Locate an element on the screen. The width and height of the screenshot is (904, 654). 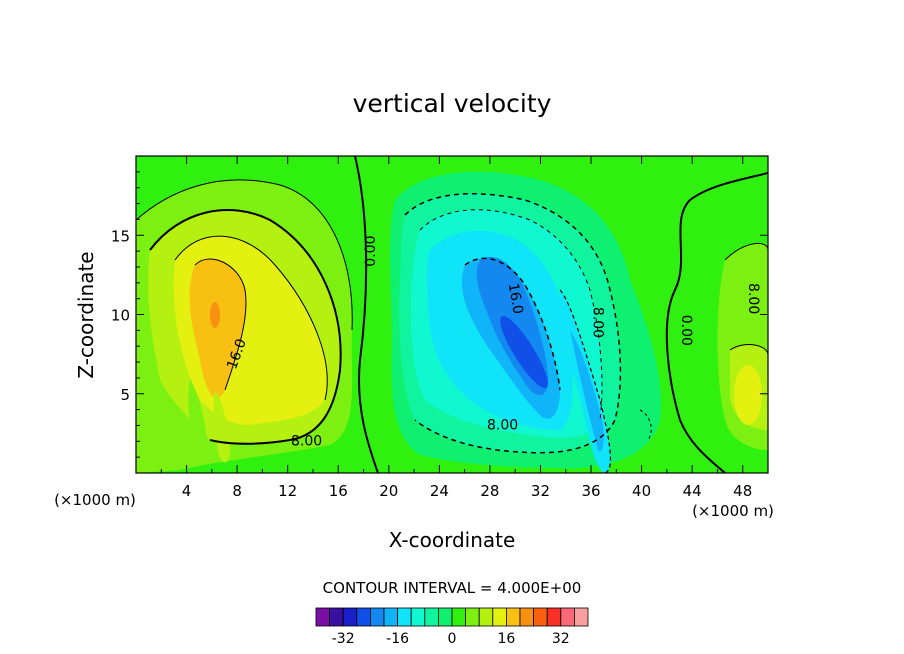
x-tick-label: 4 is located at coordinates (187, 491).